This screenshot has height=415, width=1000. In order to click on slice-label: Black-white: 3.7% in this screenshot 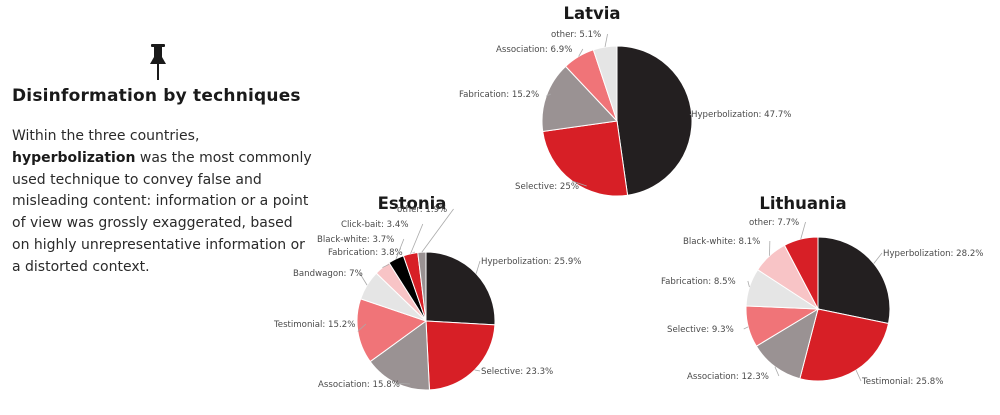, I will do `click(355, 240)`.